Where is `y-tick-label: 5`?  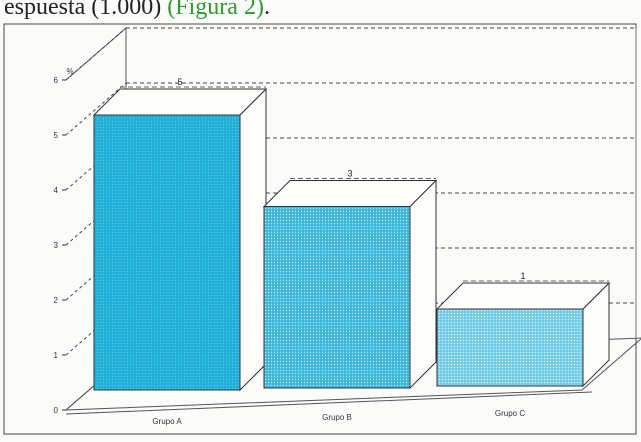
y-tick-label: 5 is located at coordinates (56, 135).